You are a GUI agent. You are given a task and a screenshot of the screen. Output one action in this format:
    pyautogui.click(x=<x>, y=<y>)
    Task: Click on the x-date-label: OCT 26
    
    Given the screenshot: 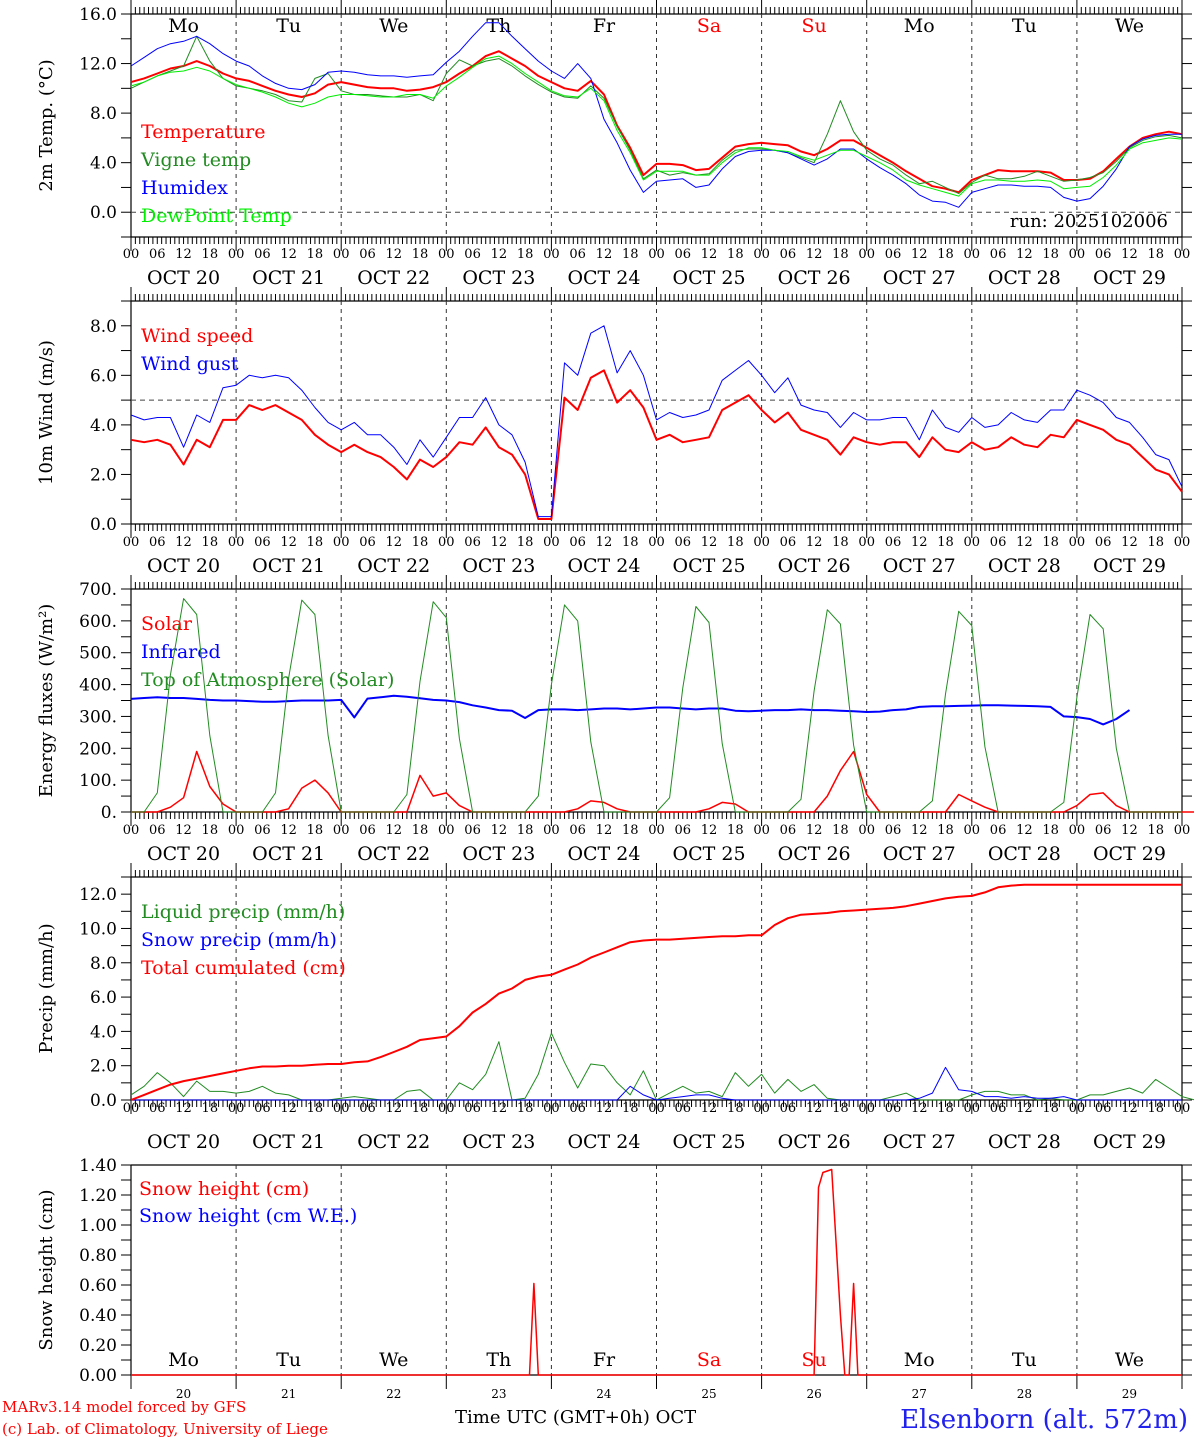 What is the action you would take?
    pyautogui.click(x=814, y=278)
    